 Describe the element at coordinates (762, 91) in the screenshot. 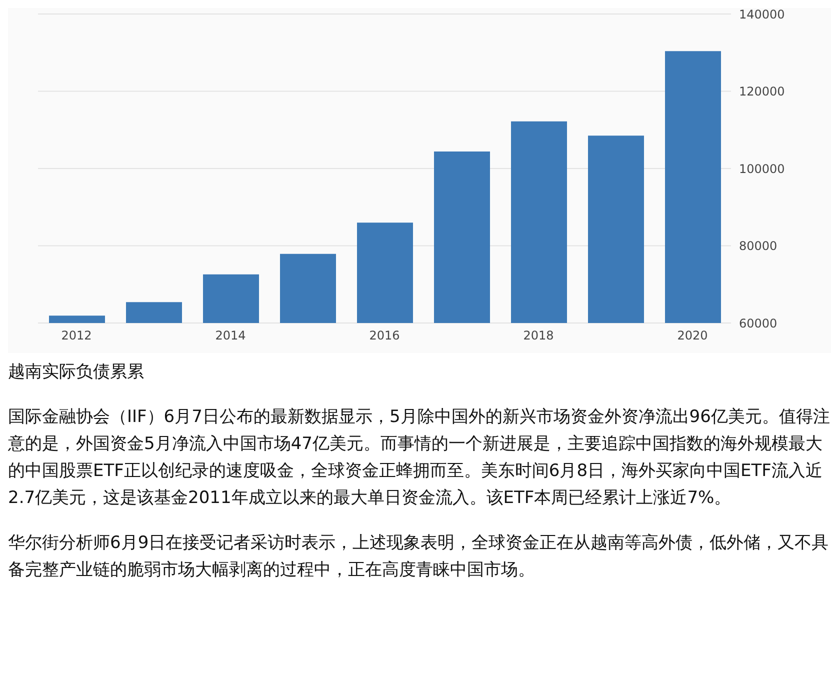

I see `y-tick-label: 120000` at that location.